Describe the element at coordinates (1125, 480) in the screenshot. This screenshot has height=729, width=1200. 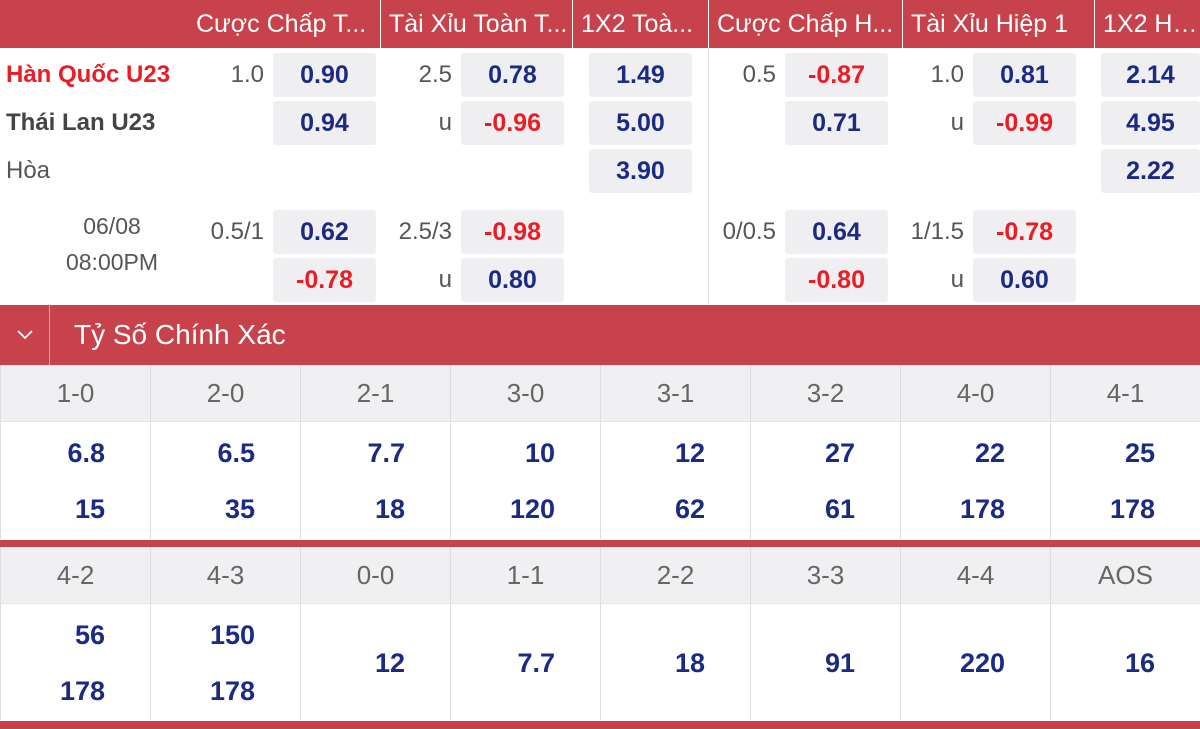
I see `score-odds-cell: 25 178` at that location.